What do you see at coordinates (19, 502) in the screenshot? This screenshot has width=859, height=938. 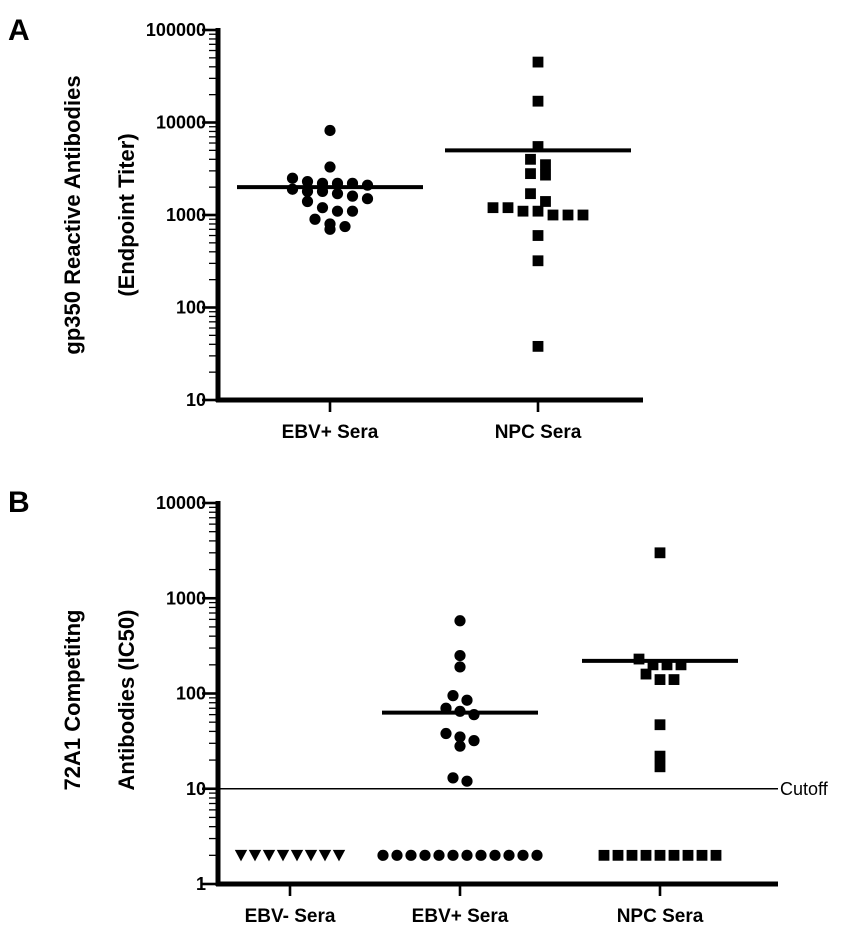 I see `panel-b-letter: B` at bounding box center [19, 502].